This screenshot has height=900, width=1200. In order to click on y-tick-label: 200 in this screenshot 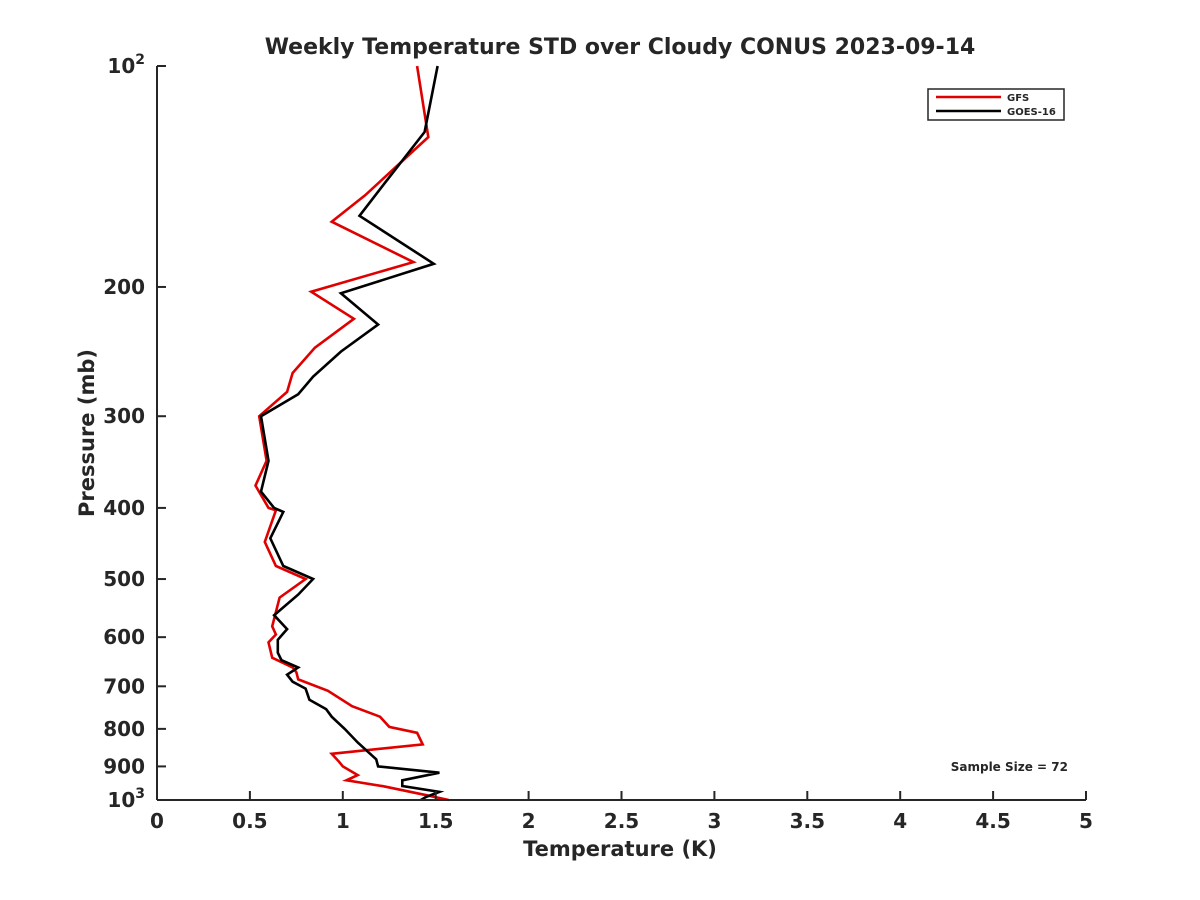, I will do `click(124, 287)`.